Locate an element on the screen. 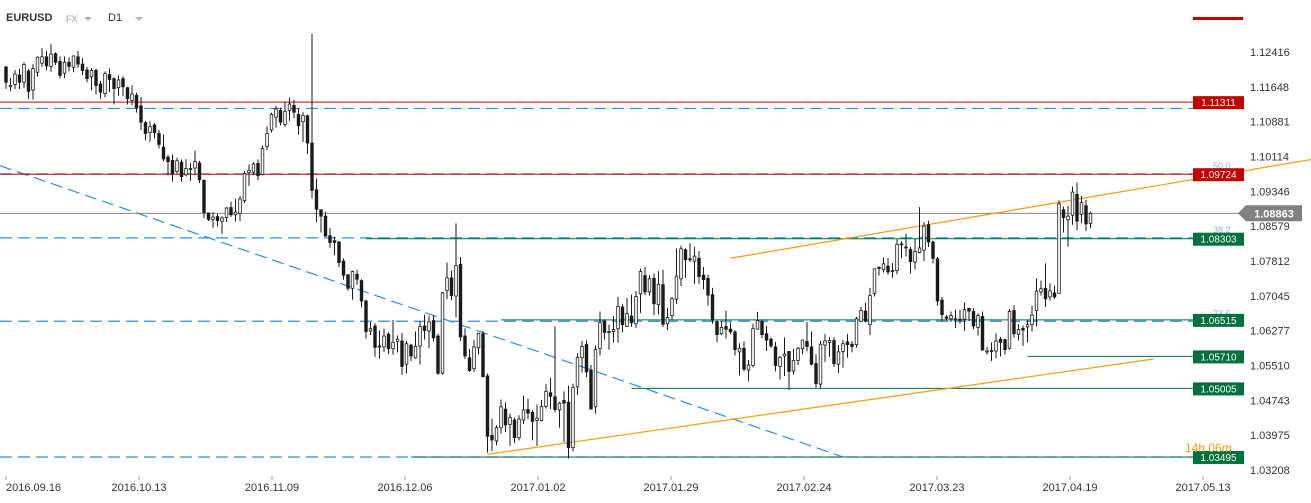 Image resolution: width=1311 pixels, height=503 pixels. current-price-tag is located at coordinates (1270, 213).